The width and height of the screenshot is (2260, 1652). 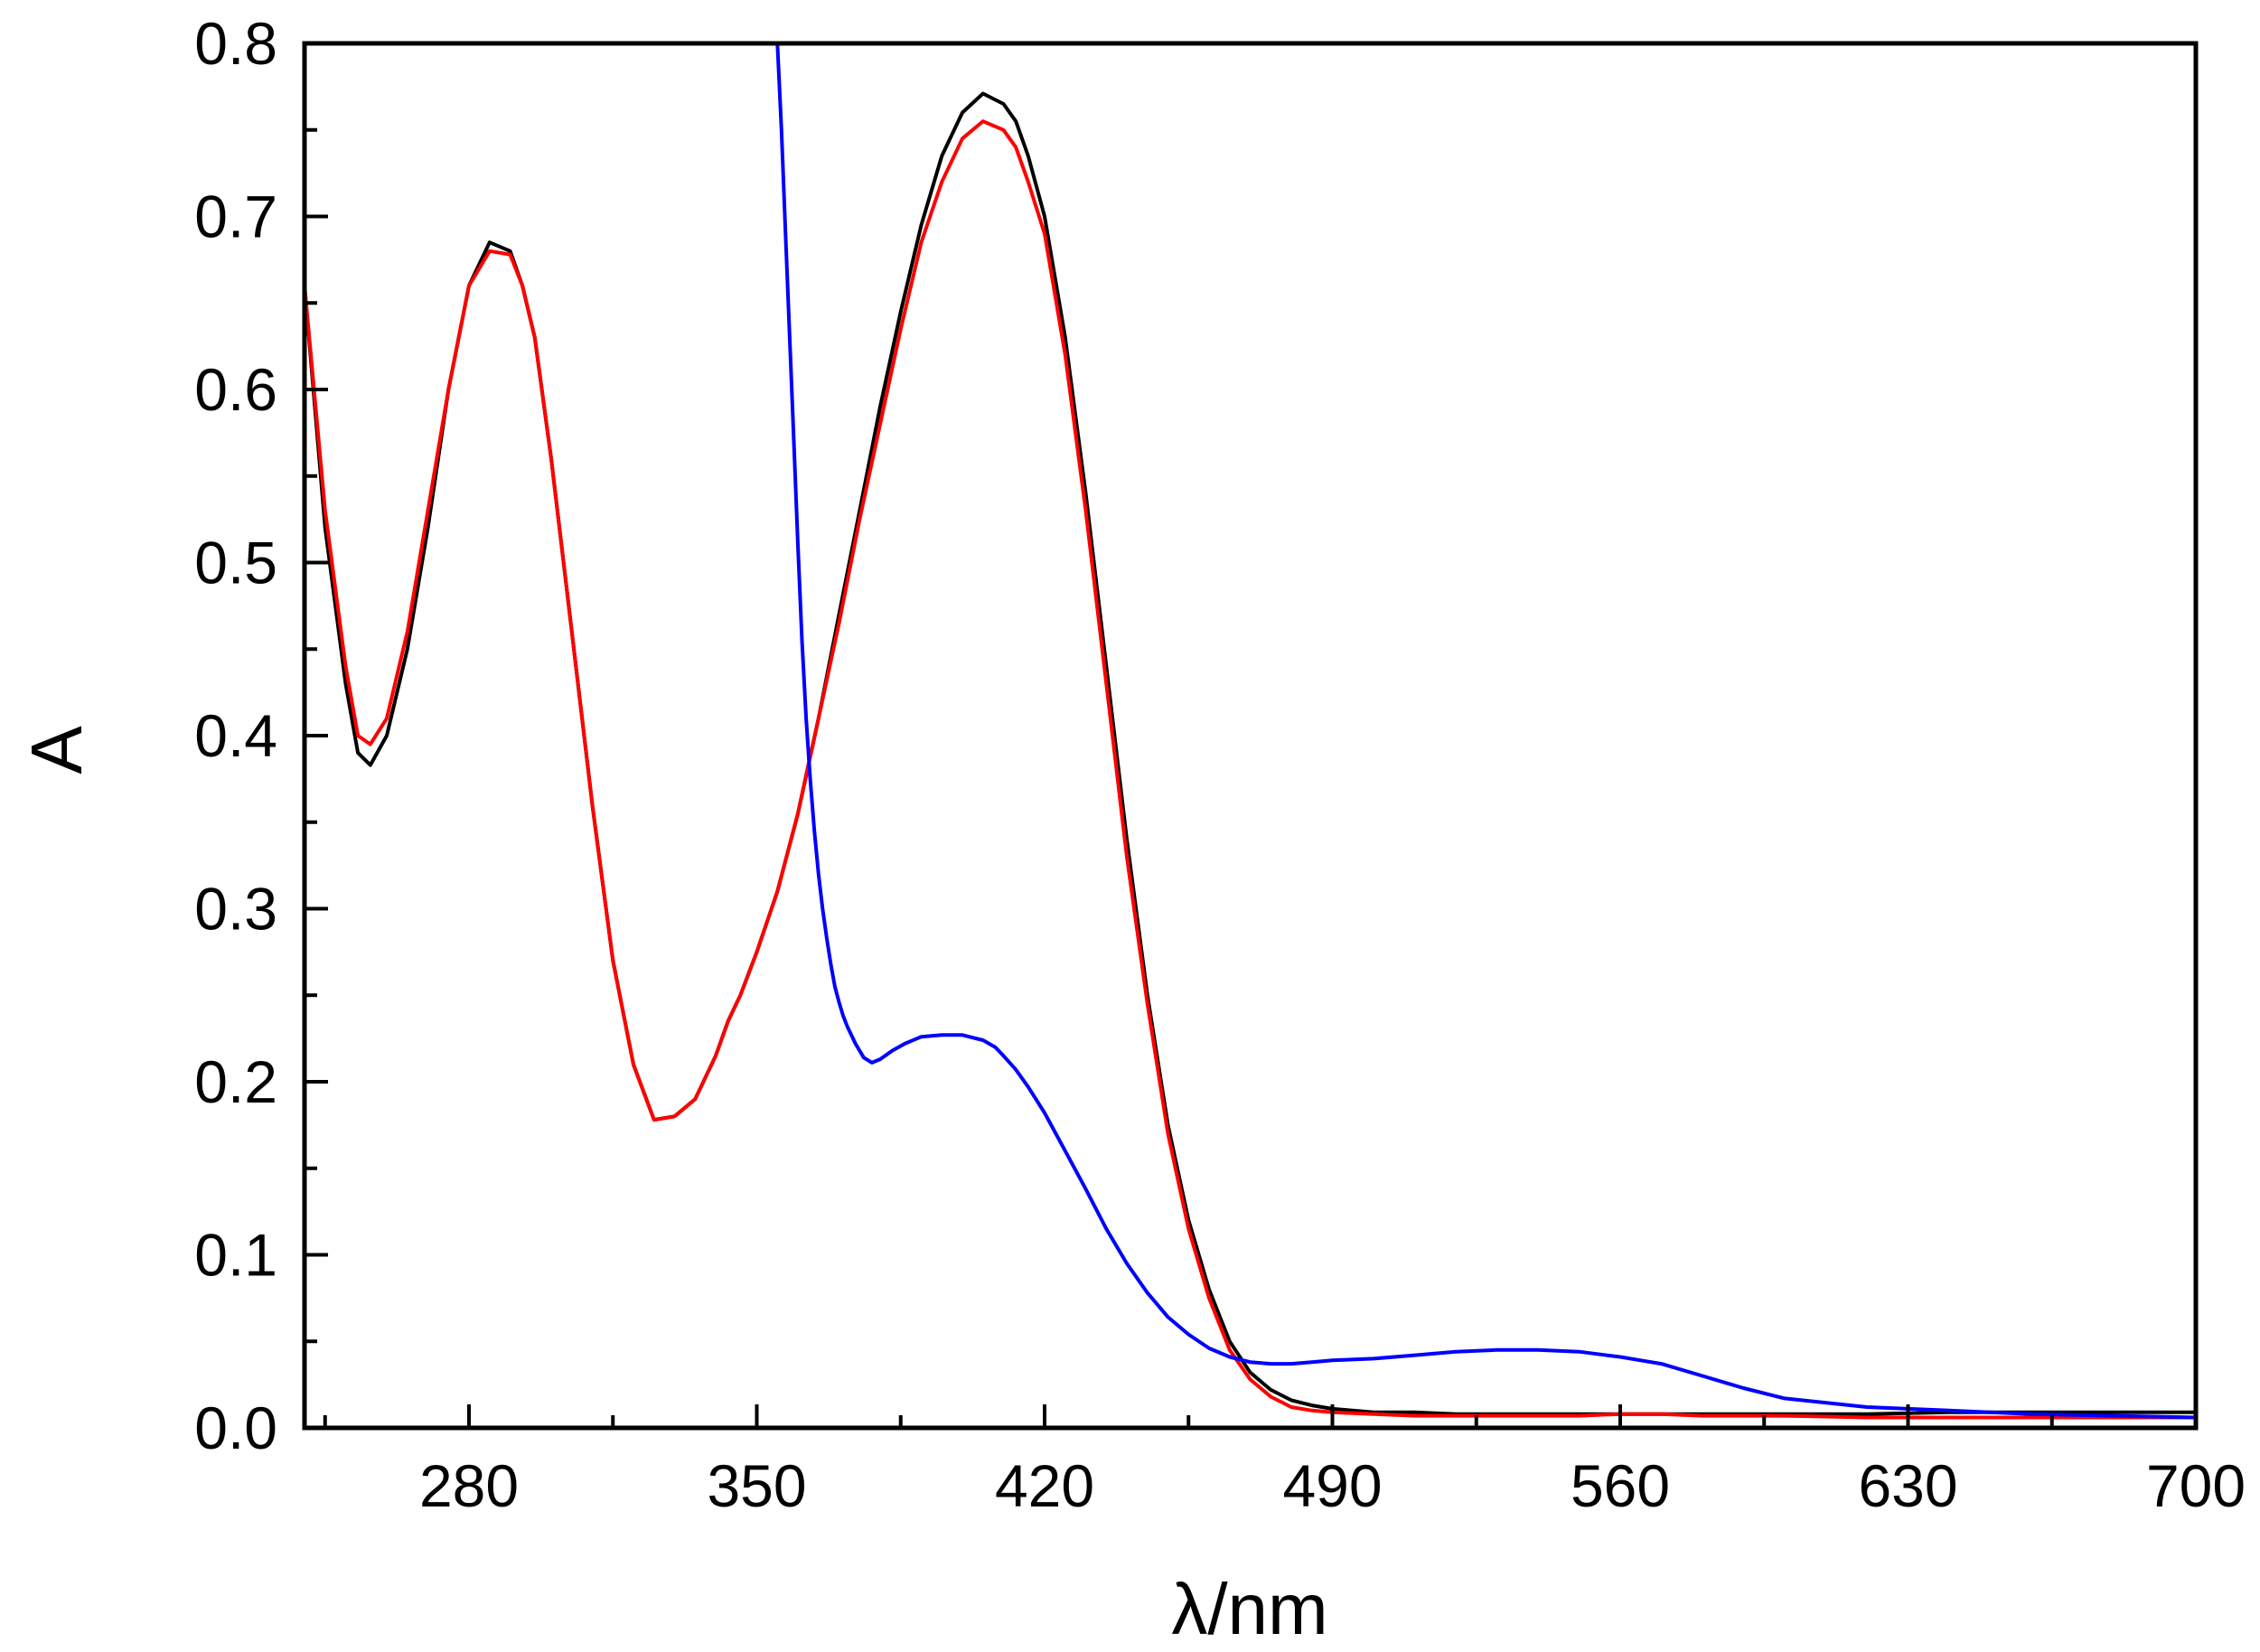 What do you see at coordinates (469, 1485) in the screenshot?
I see `x-tick-label: 280` at bounding box center [469, 1485].